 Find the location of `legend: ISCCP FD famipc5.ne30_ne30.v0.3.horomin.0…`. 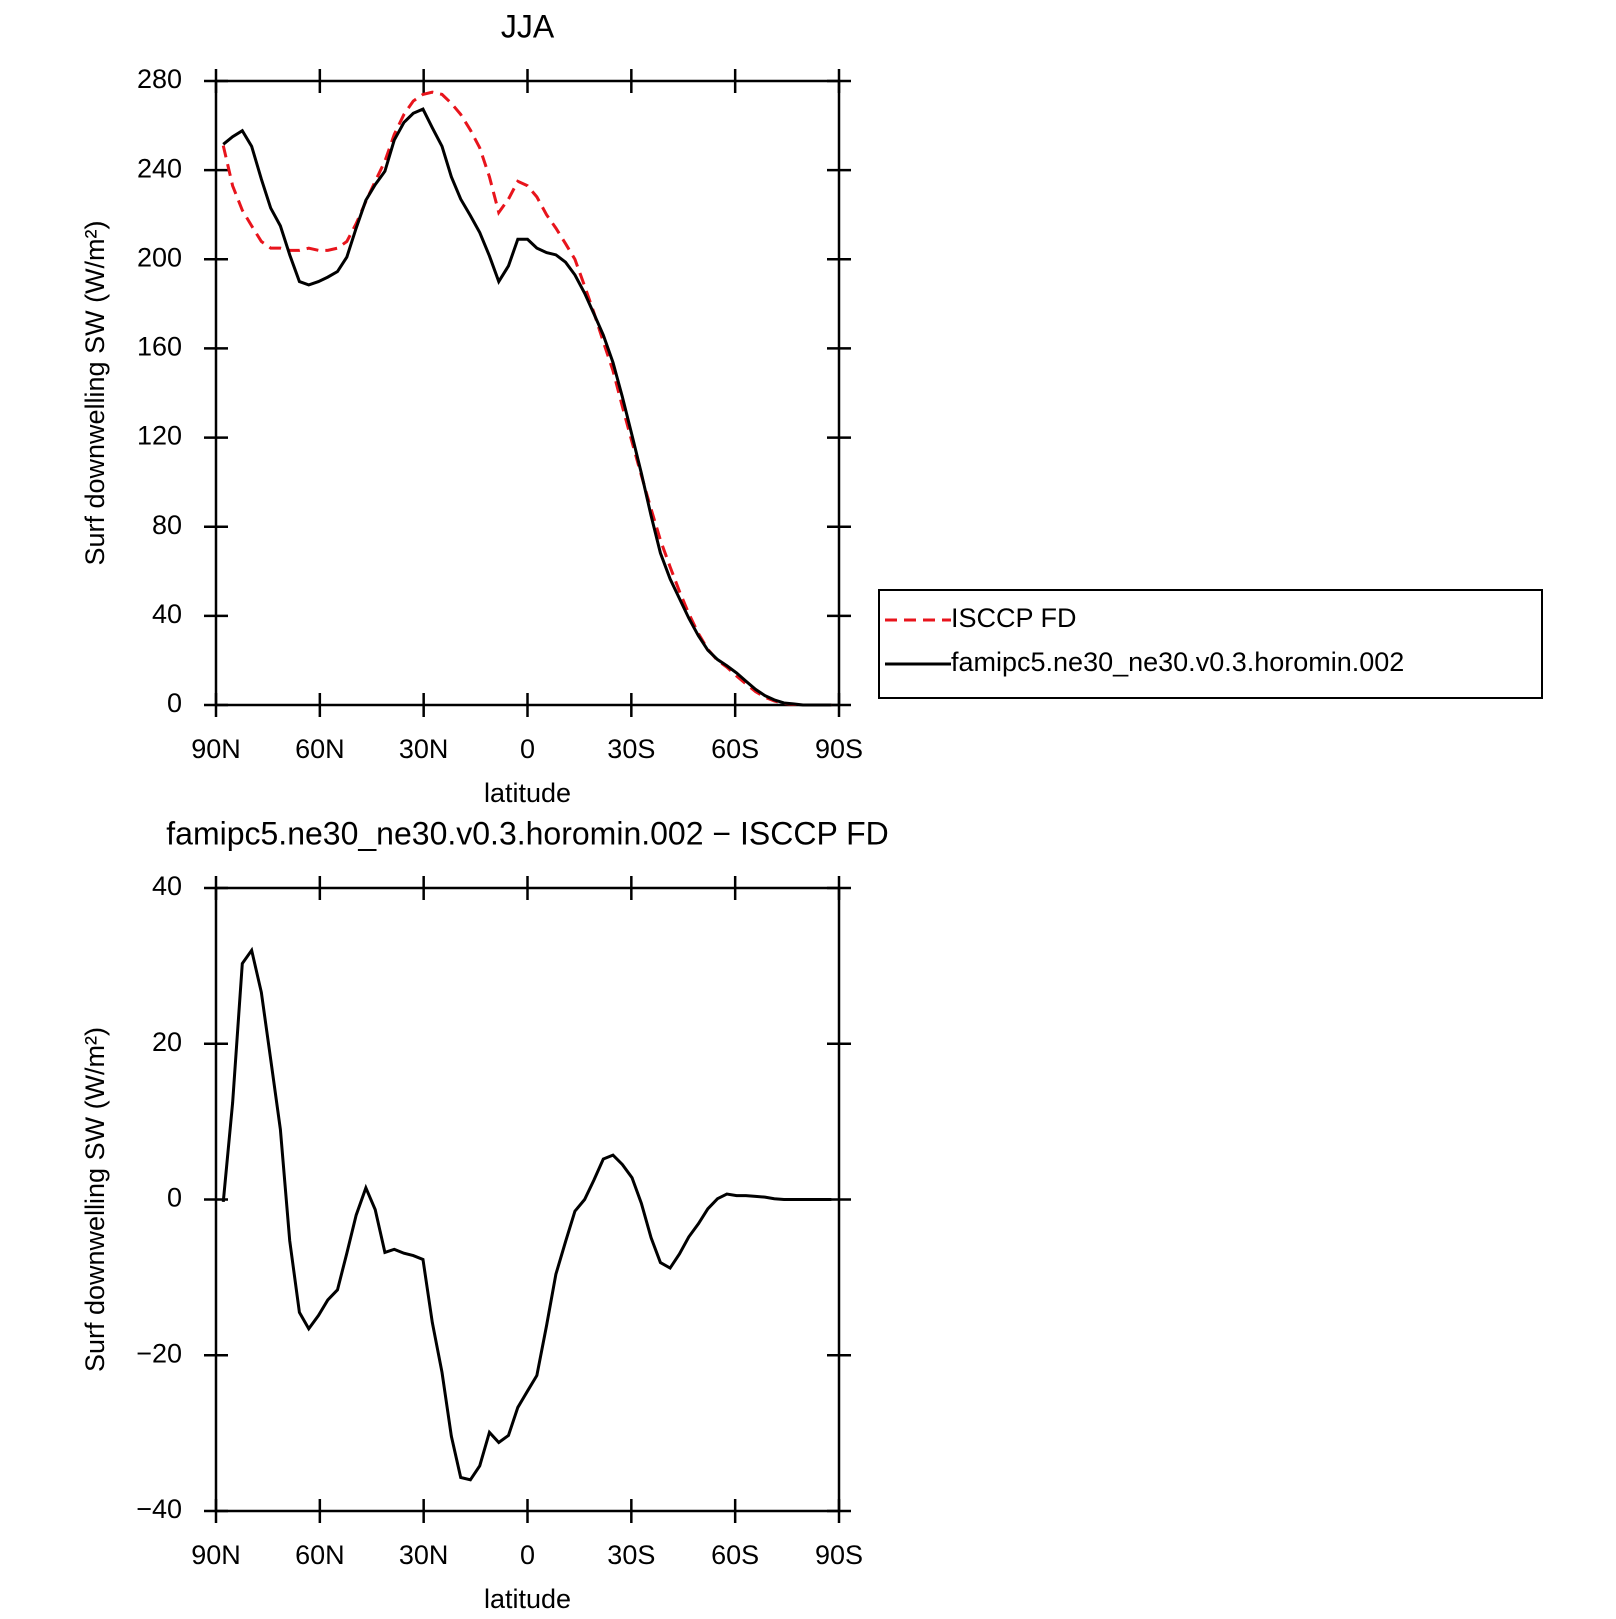

legend: ISCCP FD famipc5.ne30_ne30.v0.3.horomin.0… is located at coordinates (1210, 644).